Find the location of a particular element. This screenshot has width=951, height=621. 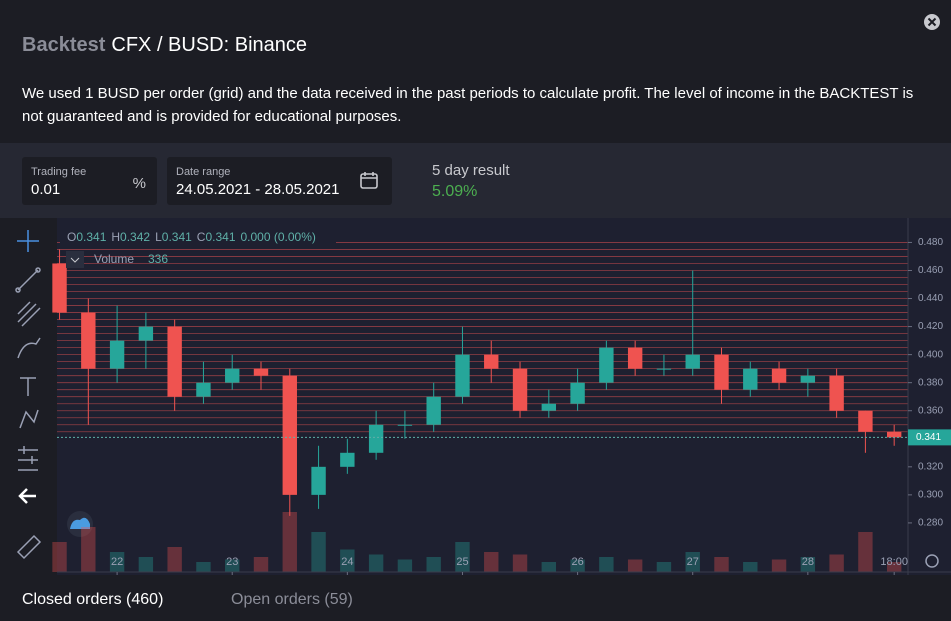

pair-name: CFX / BUSD: Binance is located at coordinates (209, 45).